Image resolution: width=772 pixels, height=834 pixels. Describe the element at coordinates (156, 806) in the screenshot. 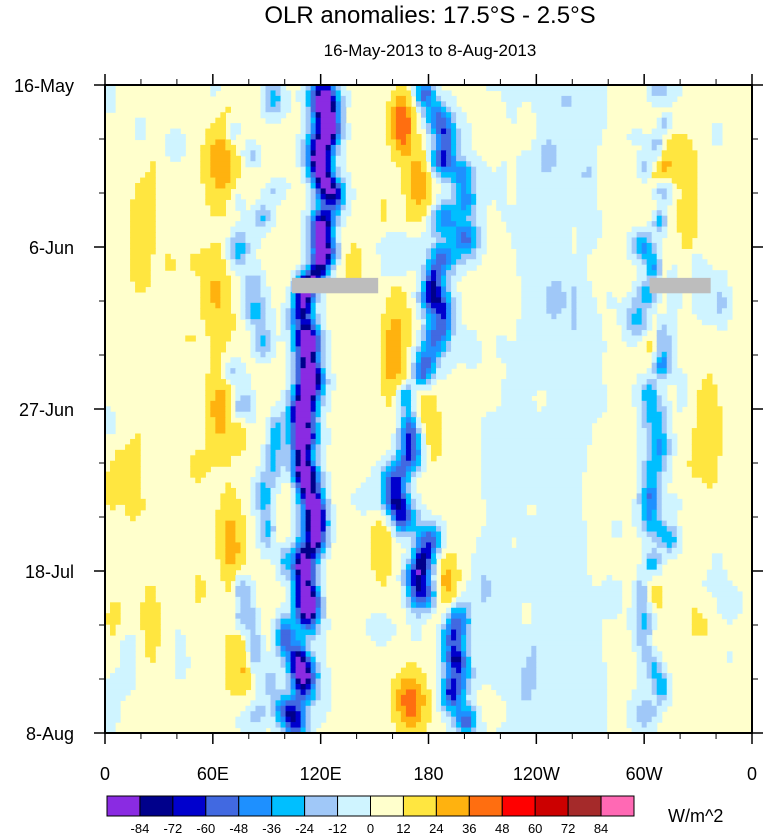

I see `colorbar-swatch` at that location.